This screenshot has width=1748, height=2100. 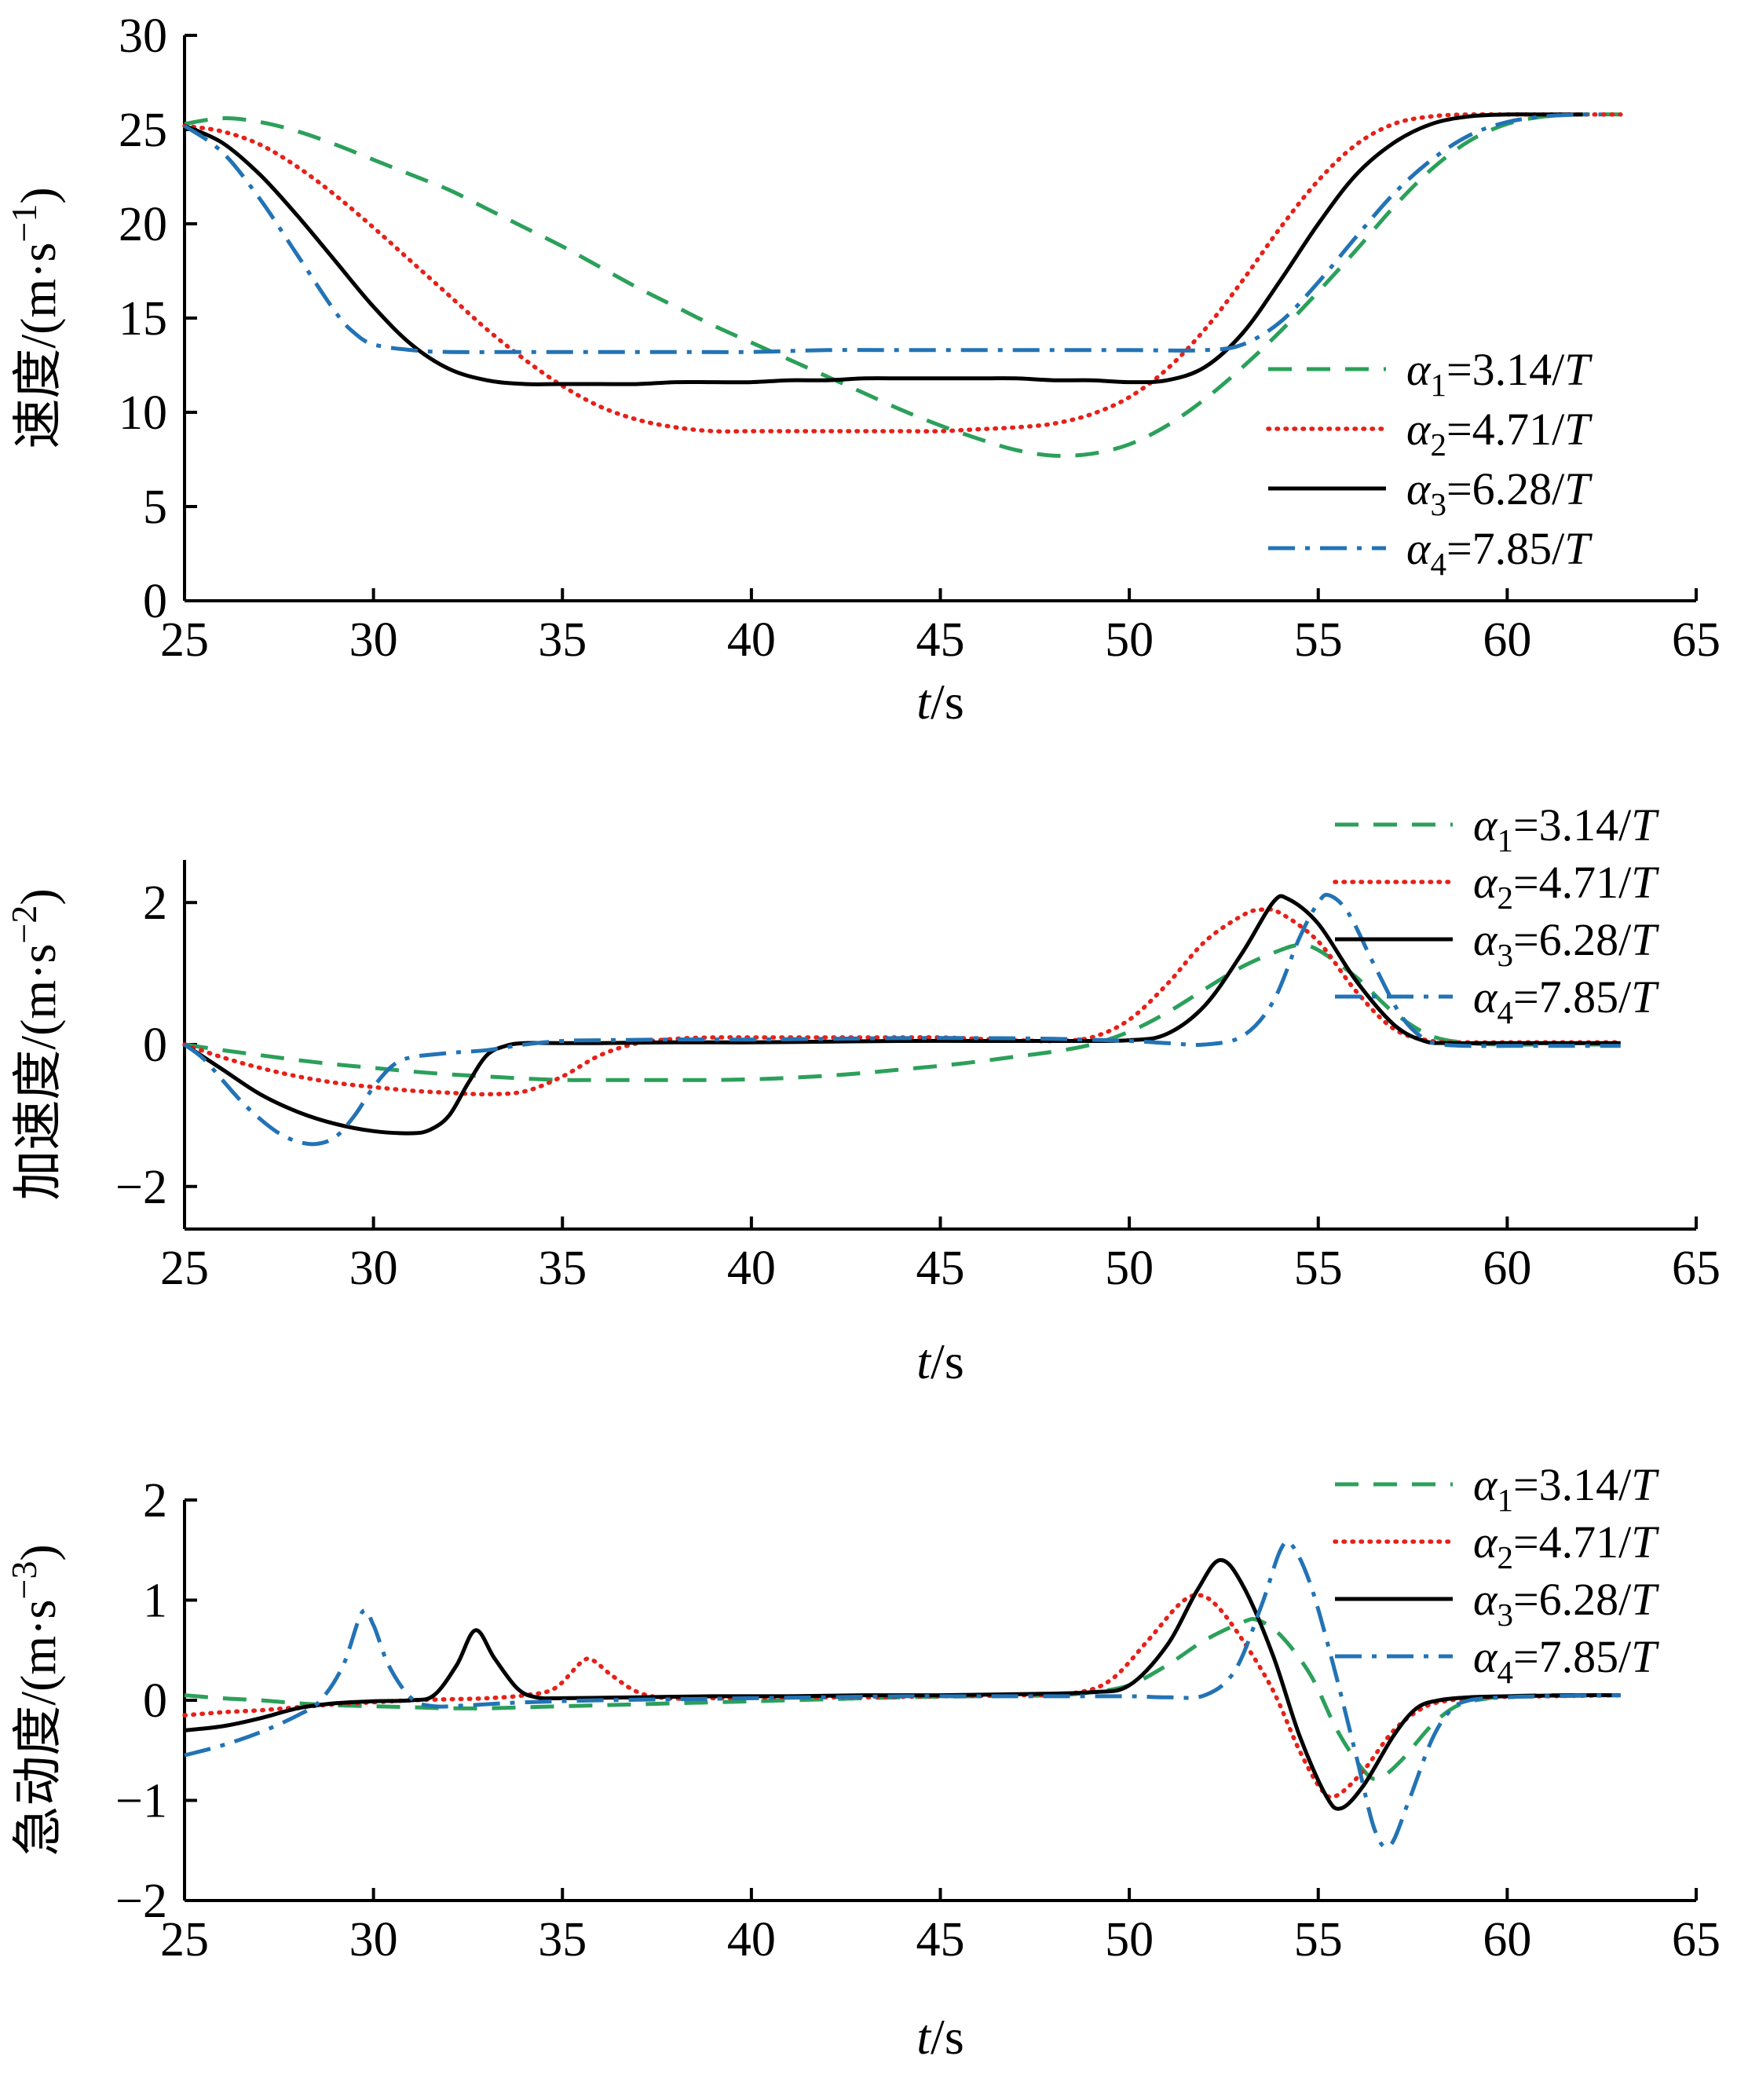 I want to click on y-tick-label: −1, so click(x=141, y=1802).